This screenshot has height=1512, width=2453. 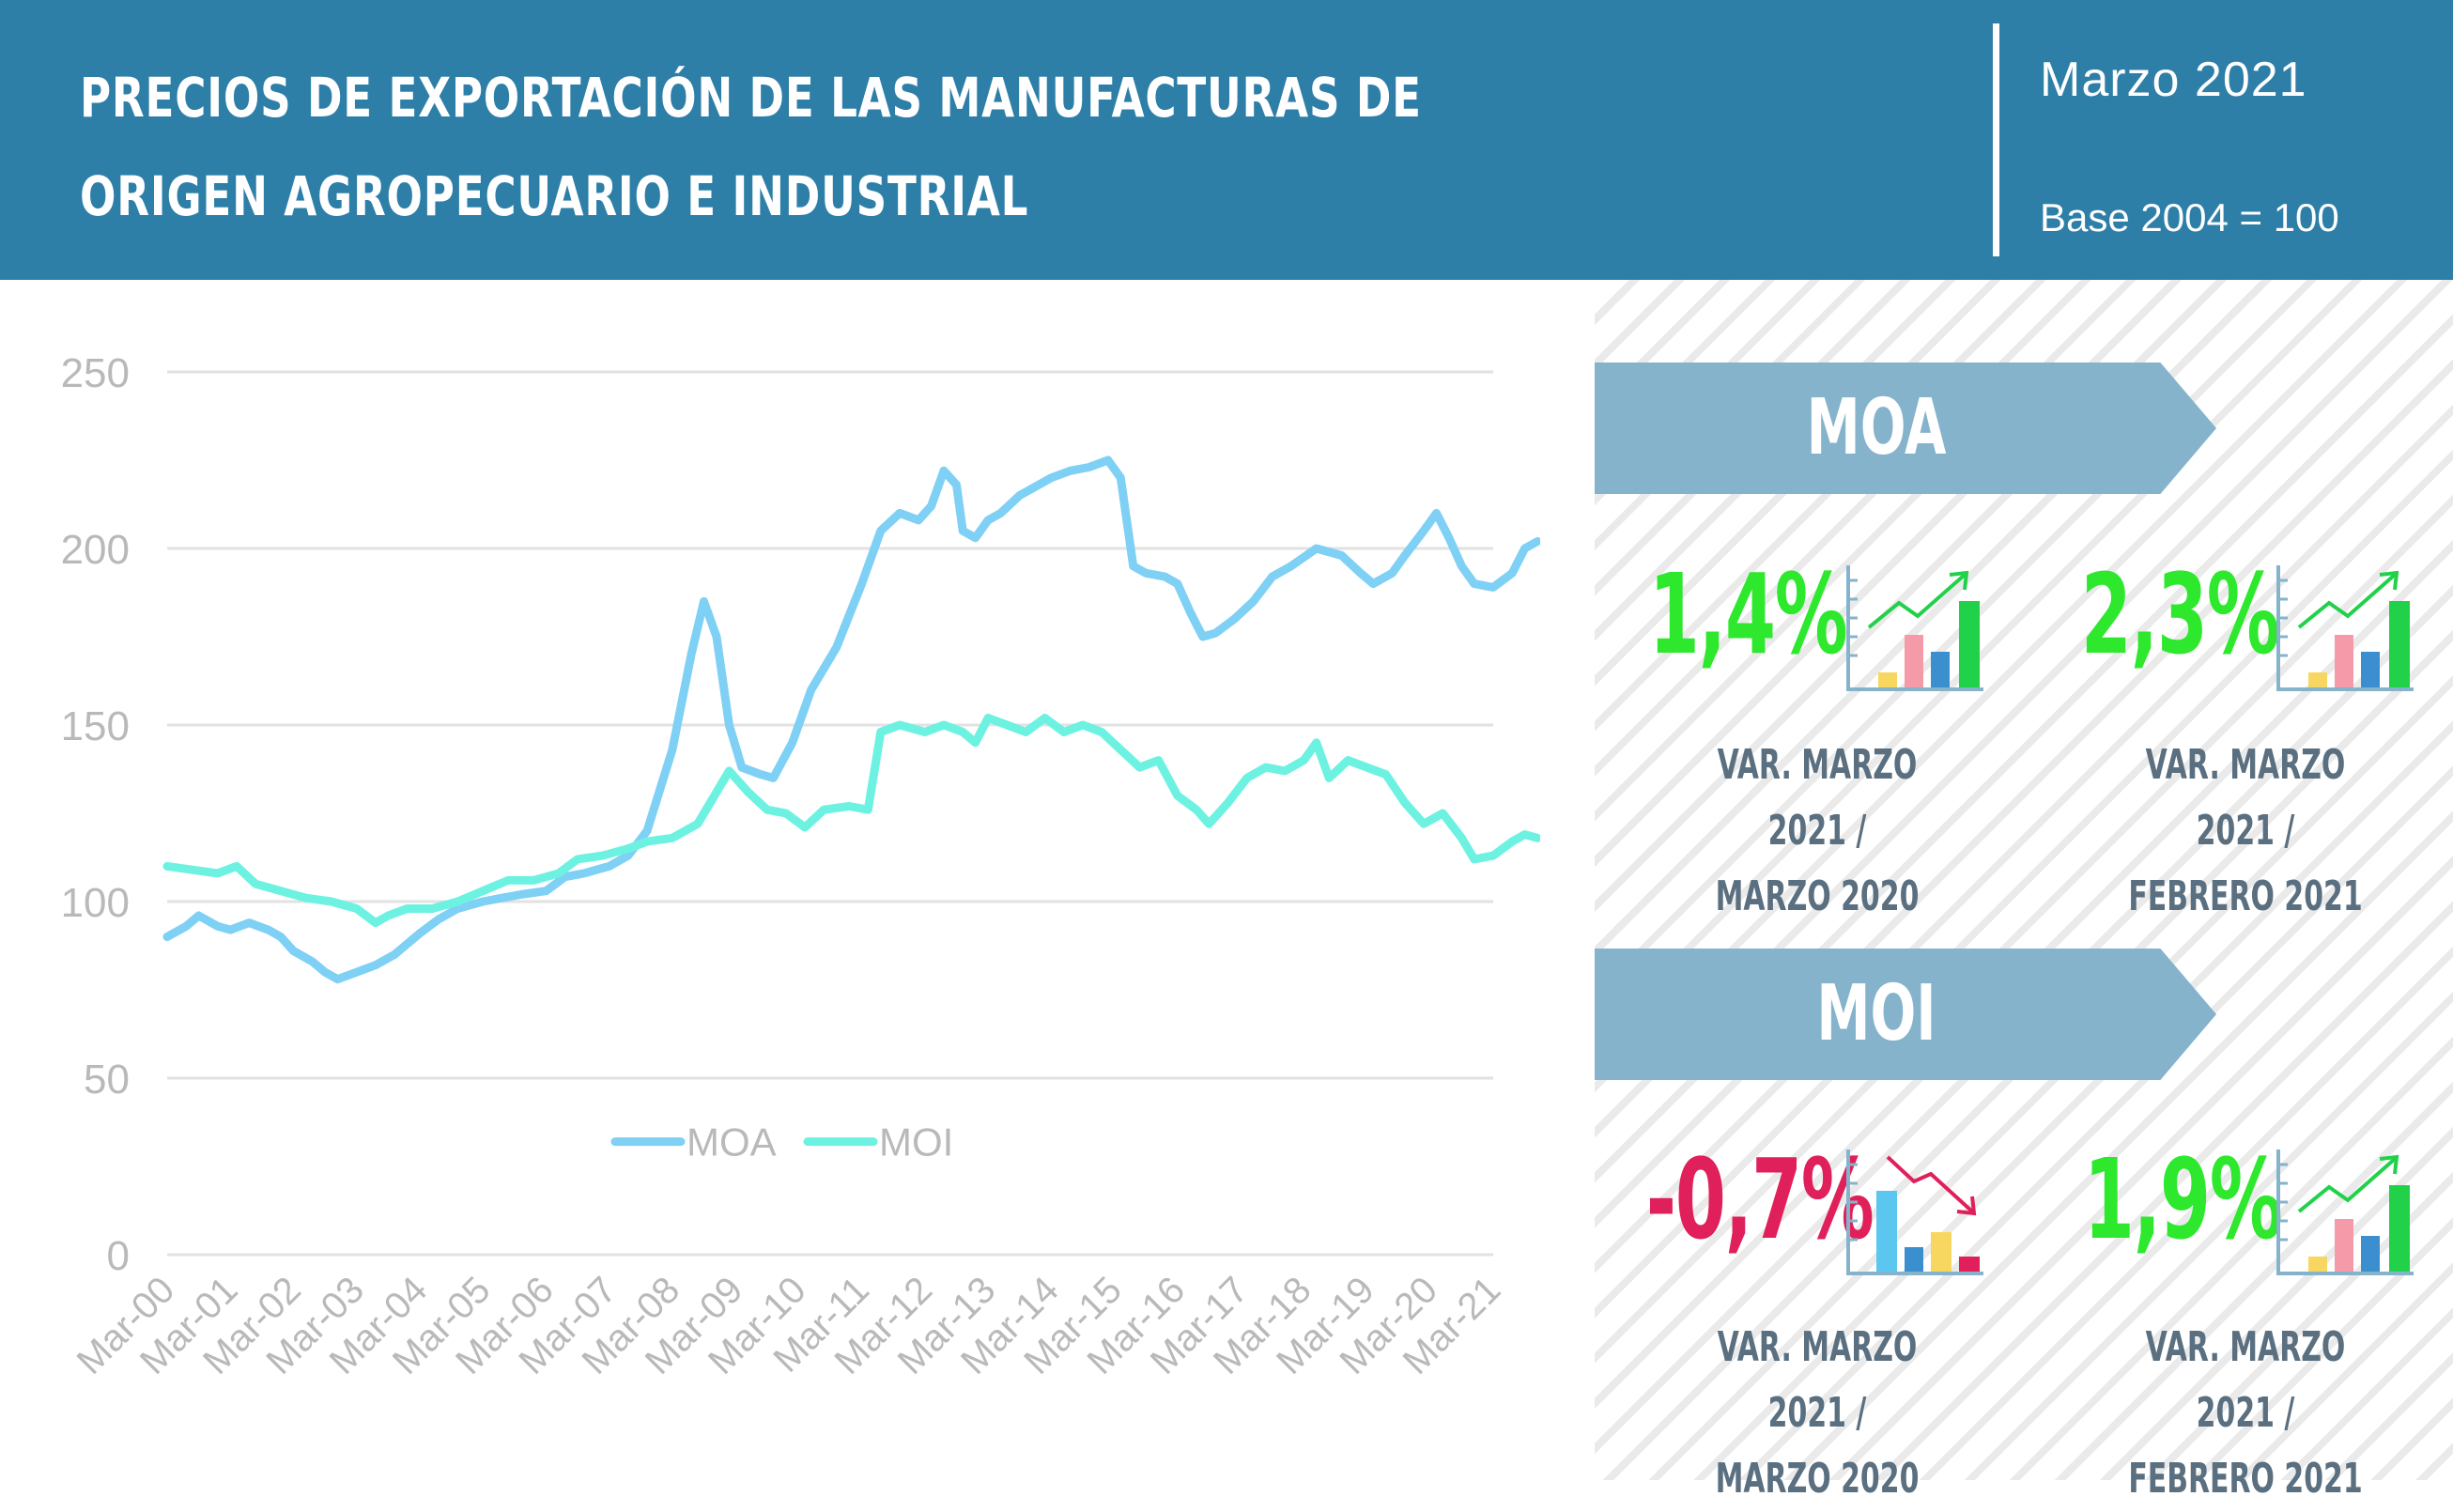 What do you see at coordinates (916, 1143) in the screenshot?
I see `legend-label: MOI` at bounding box center [916, 1143].